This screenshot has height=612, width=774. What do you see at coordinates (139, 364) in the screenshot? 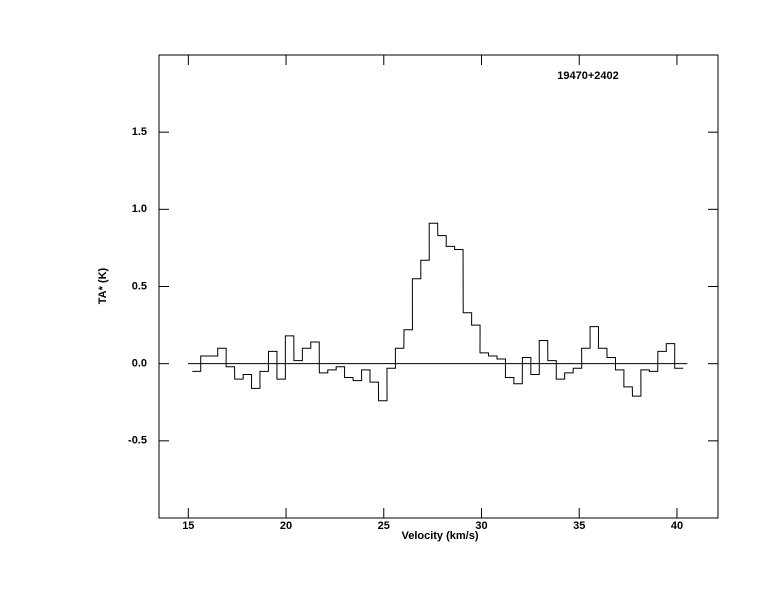
I see `y-tick-label: 0.0` at bounding box center [139, 364].